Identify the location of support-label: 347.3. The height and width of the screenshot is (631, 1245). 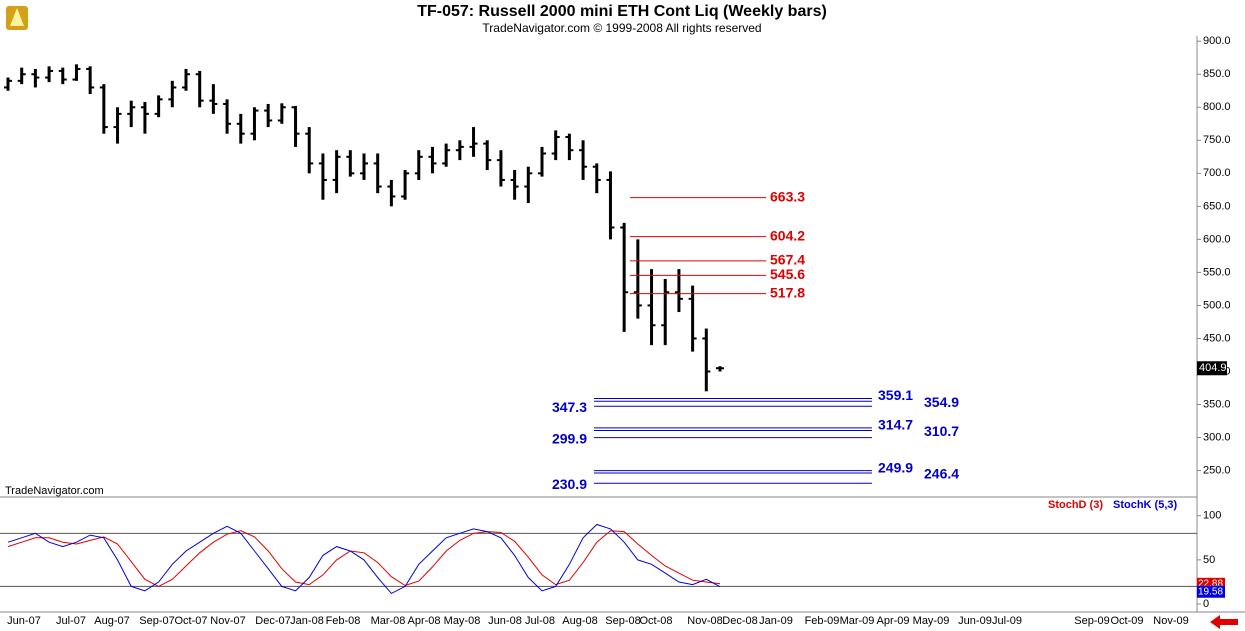
(569, 407).